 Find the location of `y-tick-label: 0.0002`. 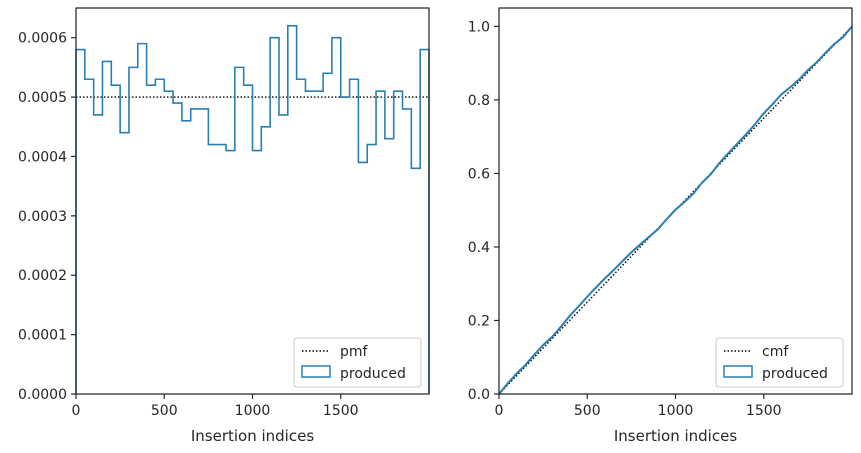

y-tick-label: 0.0002 is located at coordinates (42, 276).